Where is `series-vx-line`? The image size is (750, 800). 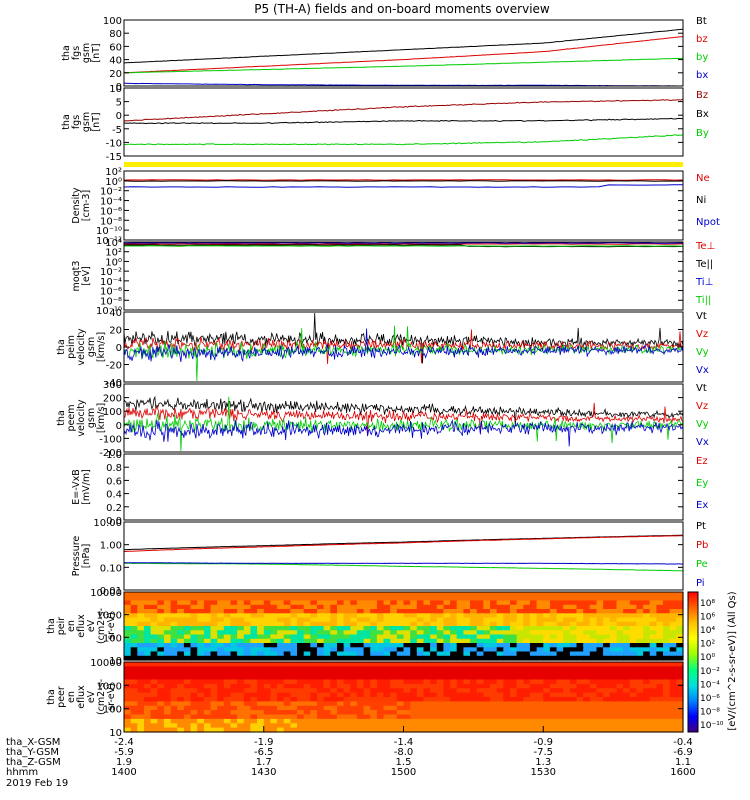 series-vx-line is located at coordinates (403, 433).